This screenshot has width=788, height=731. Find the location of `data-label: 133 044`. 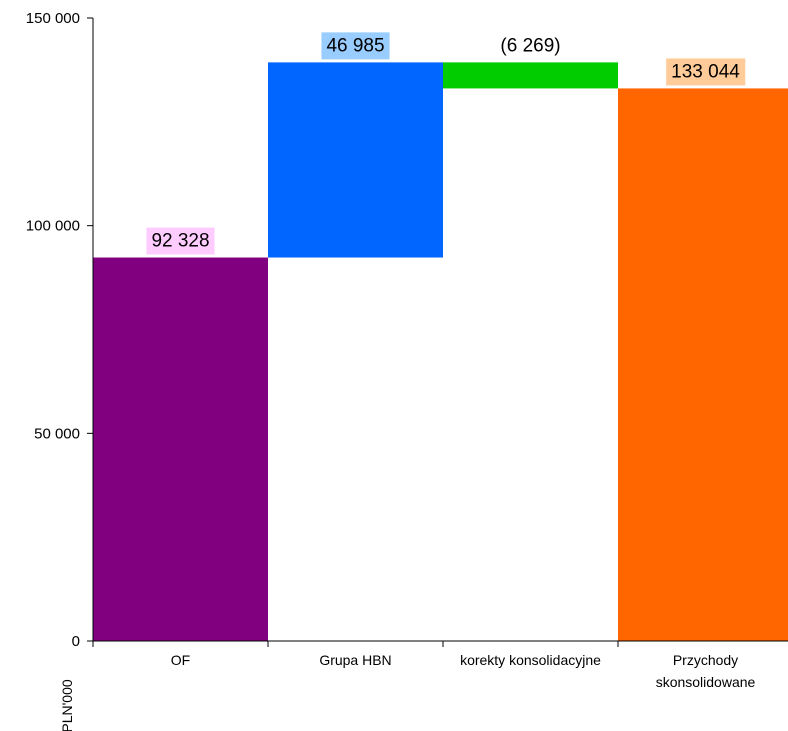

data-label: 133 044 is located at coordinates (705, 71).